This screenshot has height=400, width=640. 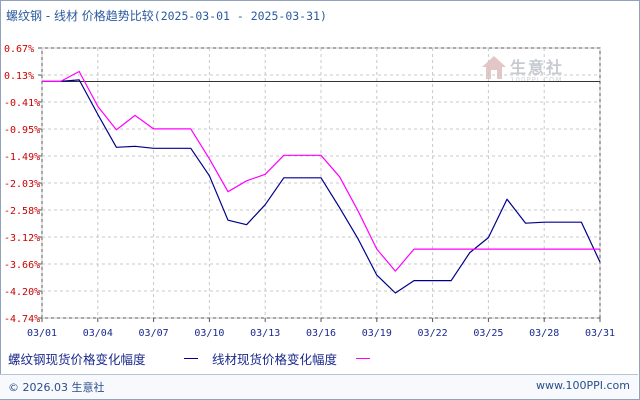 I want to click on y-tick-label: -4.20%, so click(x=22, y=292).